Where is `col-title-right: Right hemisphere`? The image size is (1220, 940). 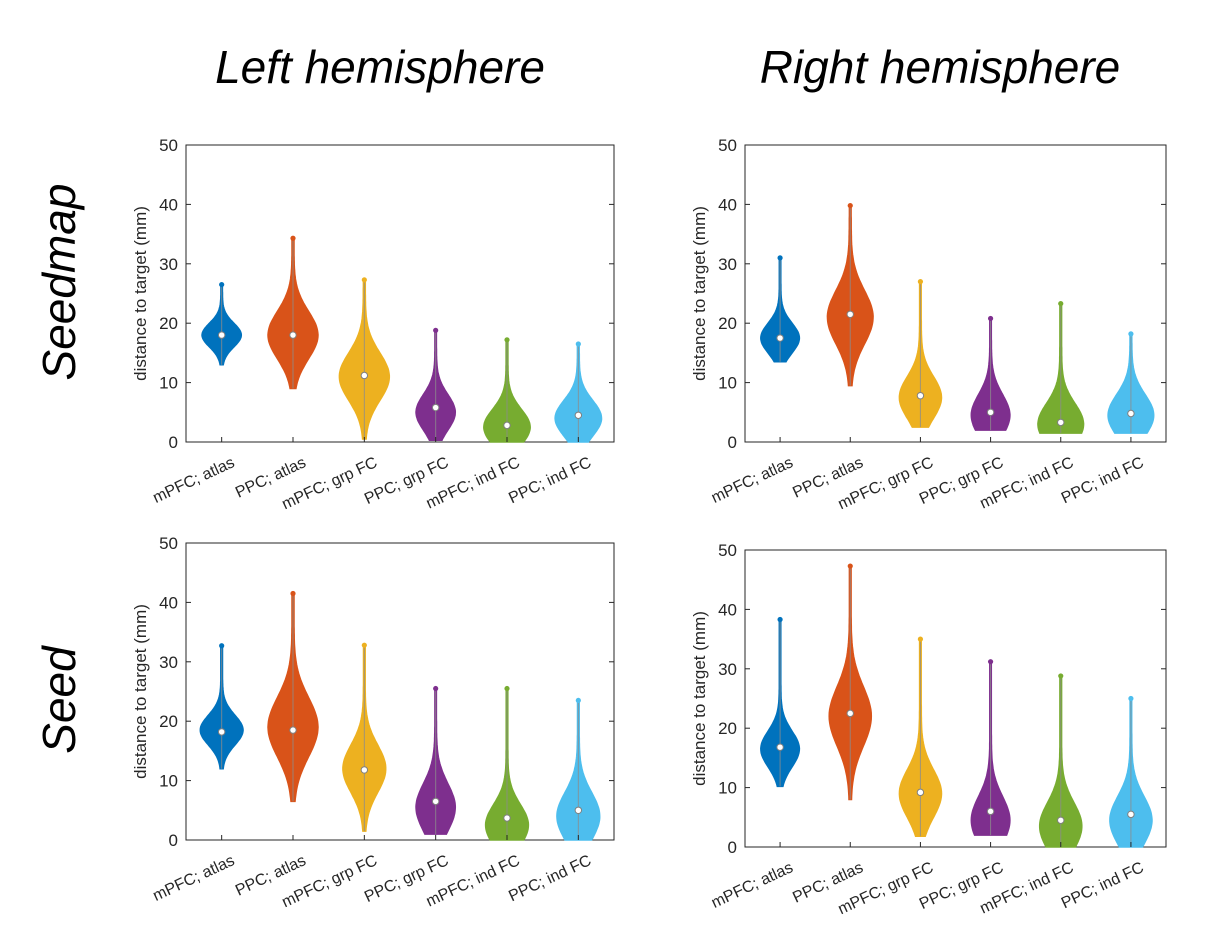
col-title-right: Right hemisphere is located at coordinates (940, 67).